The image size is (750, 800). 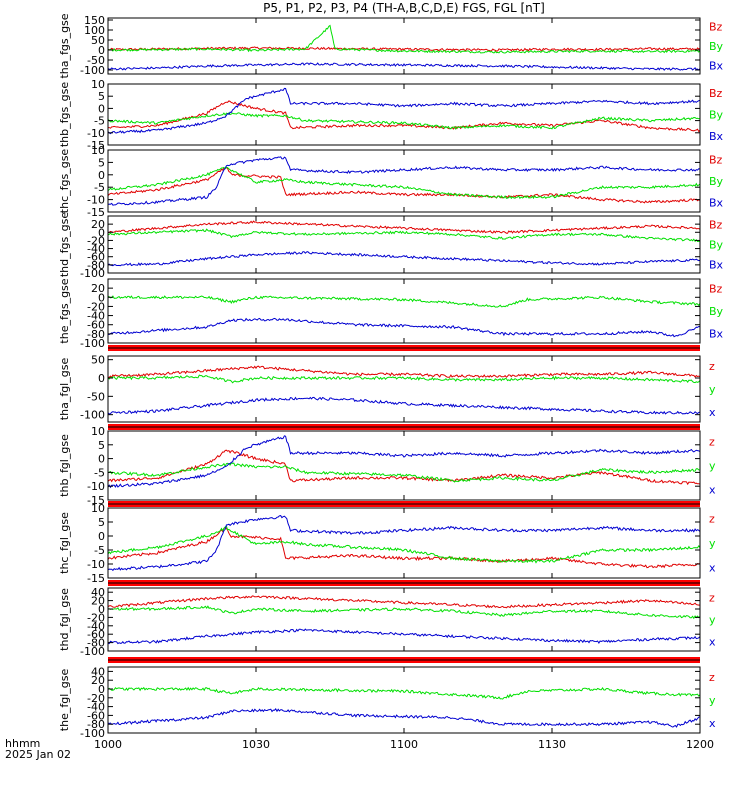 What do you see at coordinates (101, 108) in the screenshot?
I see `y-tick-label-thb_fgs: 0` at bounding box center [101, 108].